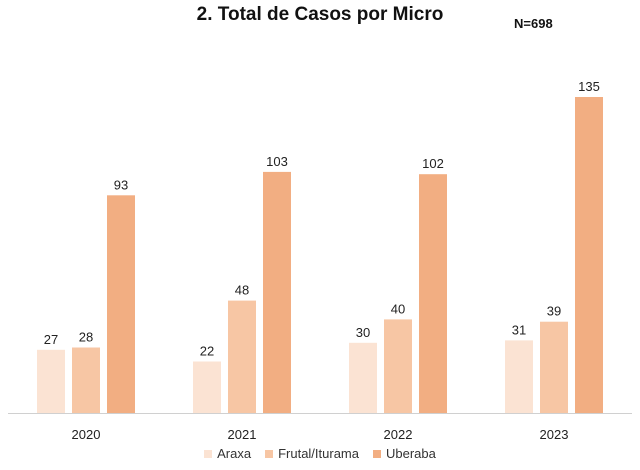 Image resolution: width=640 pixels, height=470 pixels. I want to click on legend: Araxa Frutal/Iturama Uberaba, so click(320, 453).